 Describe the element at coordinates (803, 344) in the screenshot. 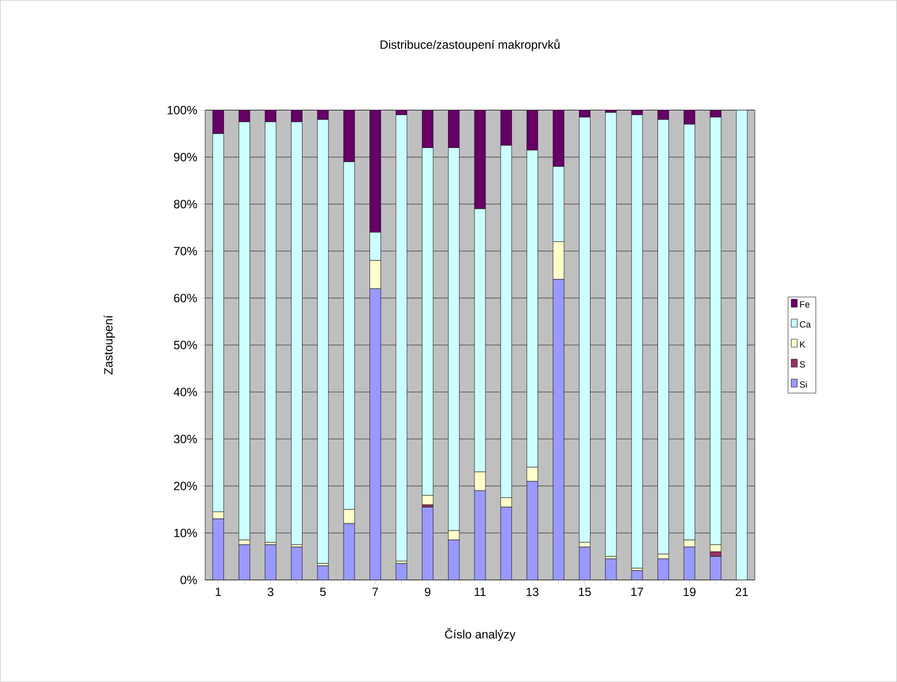

I see `legend-label: K` at that location.